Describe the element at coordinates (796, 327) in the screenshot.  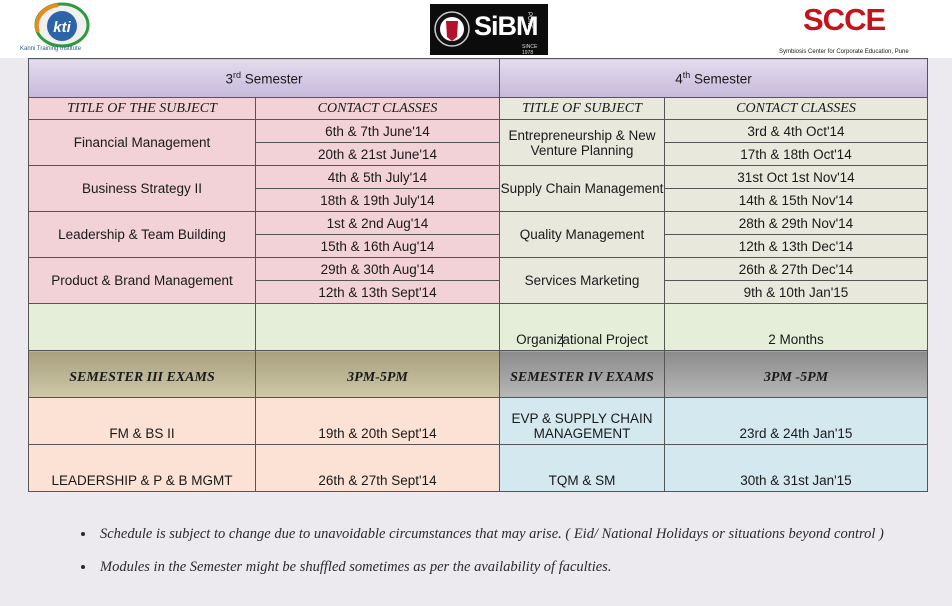
I see `project-duration: 2 Months` at that location.